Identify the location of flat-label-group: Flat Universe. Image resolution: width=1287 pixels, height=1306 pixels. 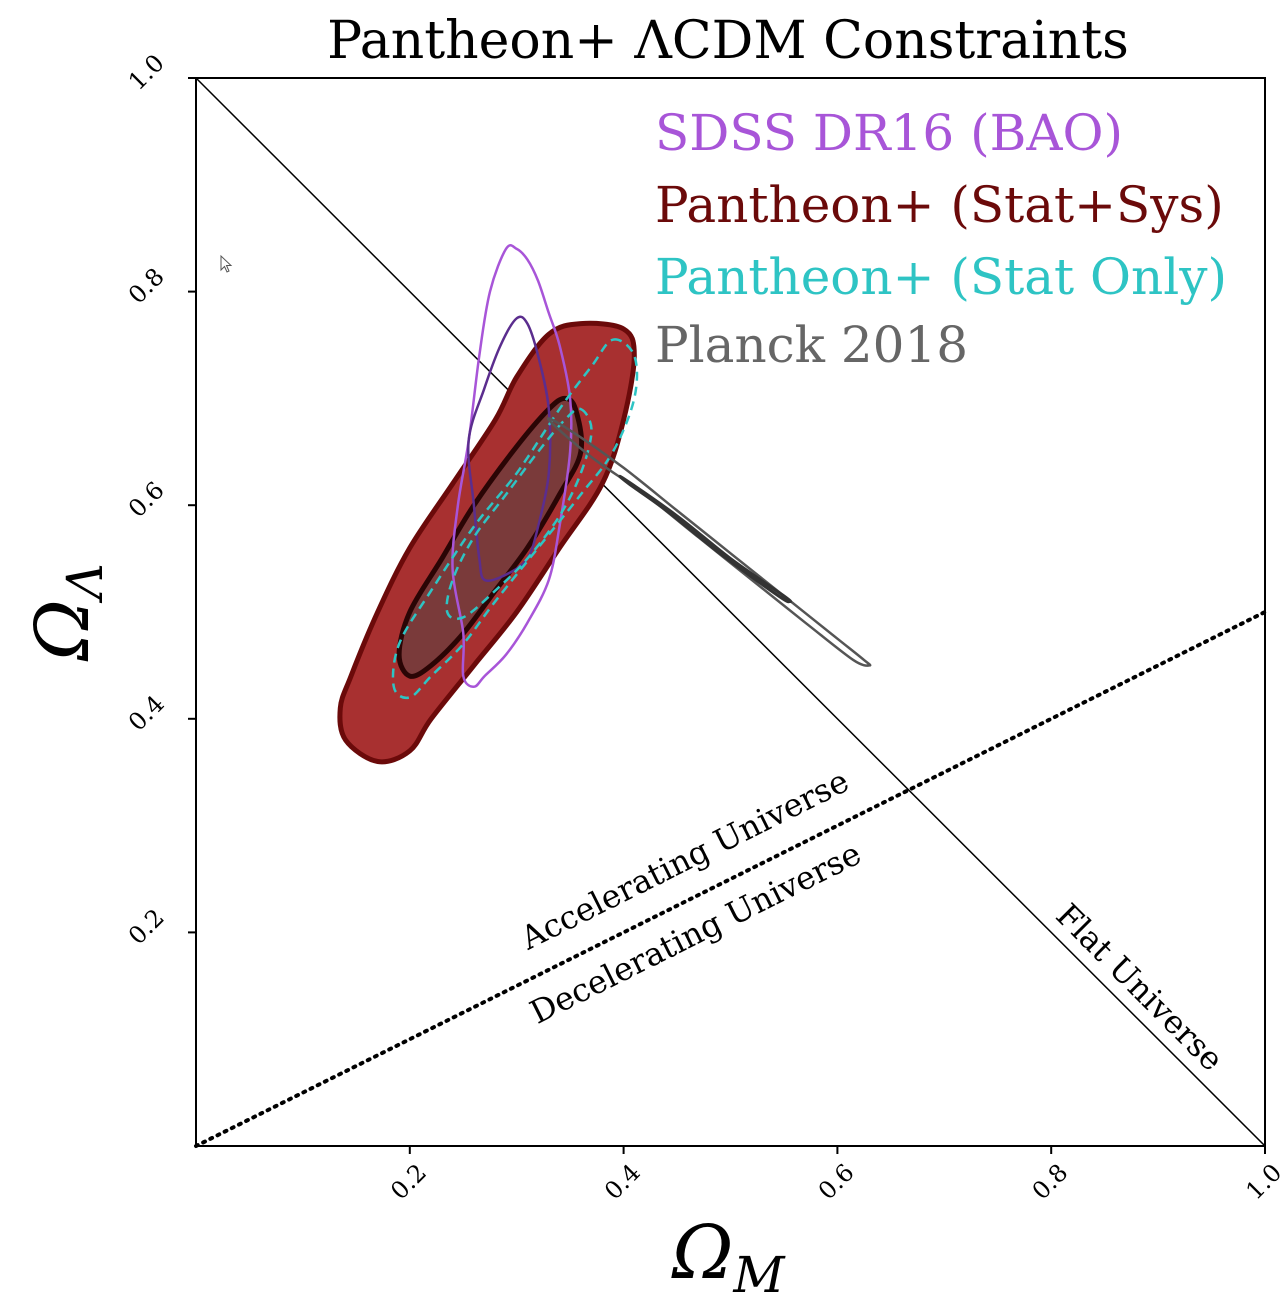
(1140, 987).